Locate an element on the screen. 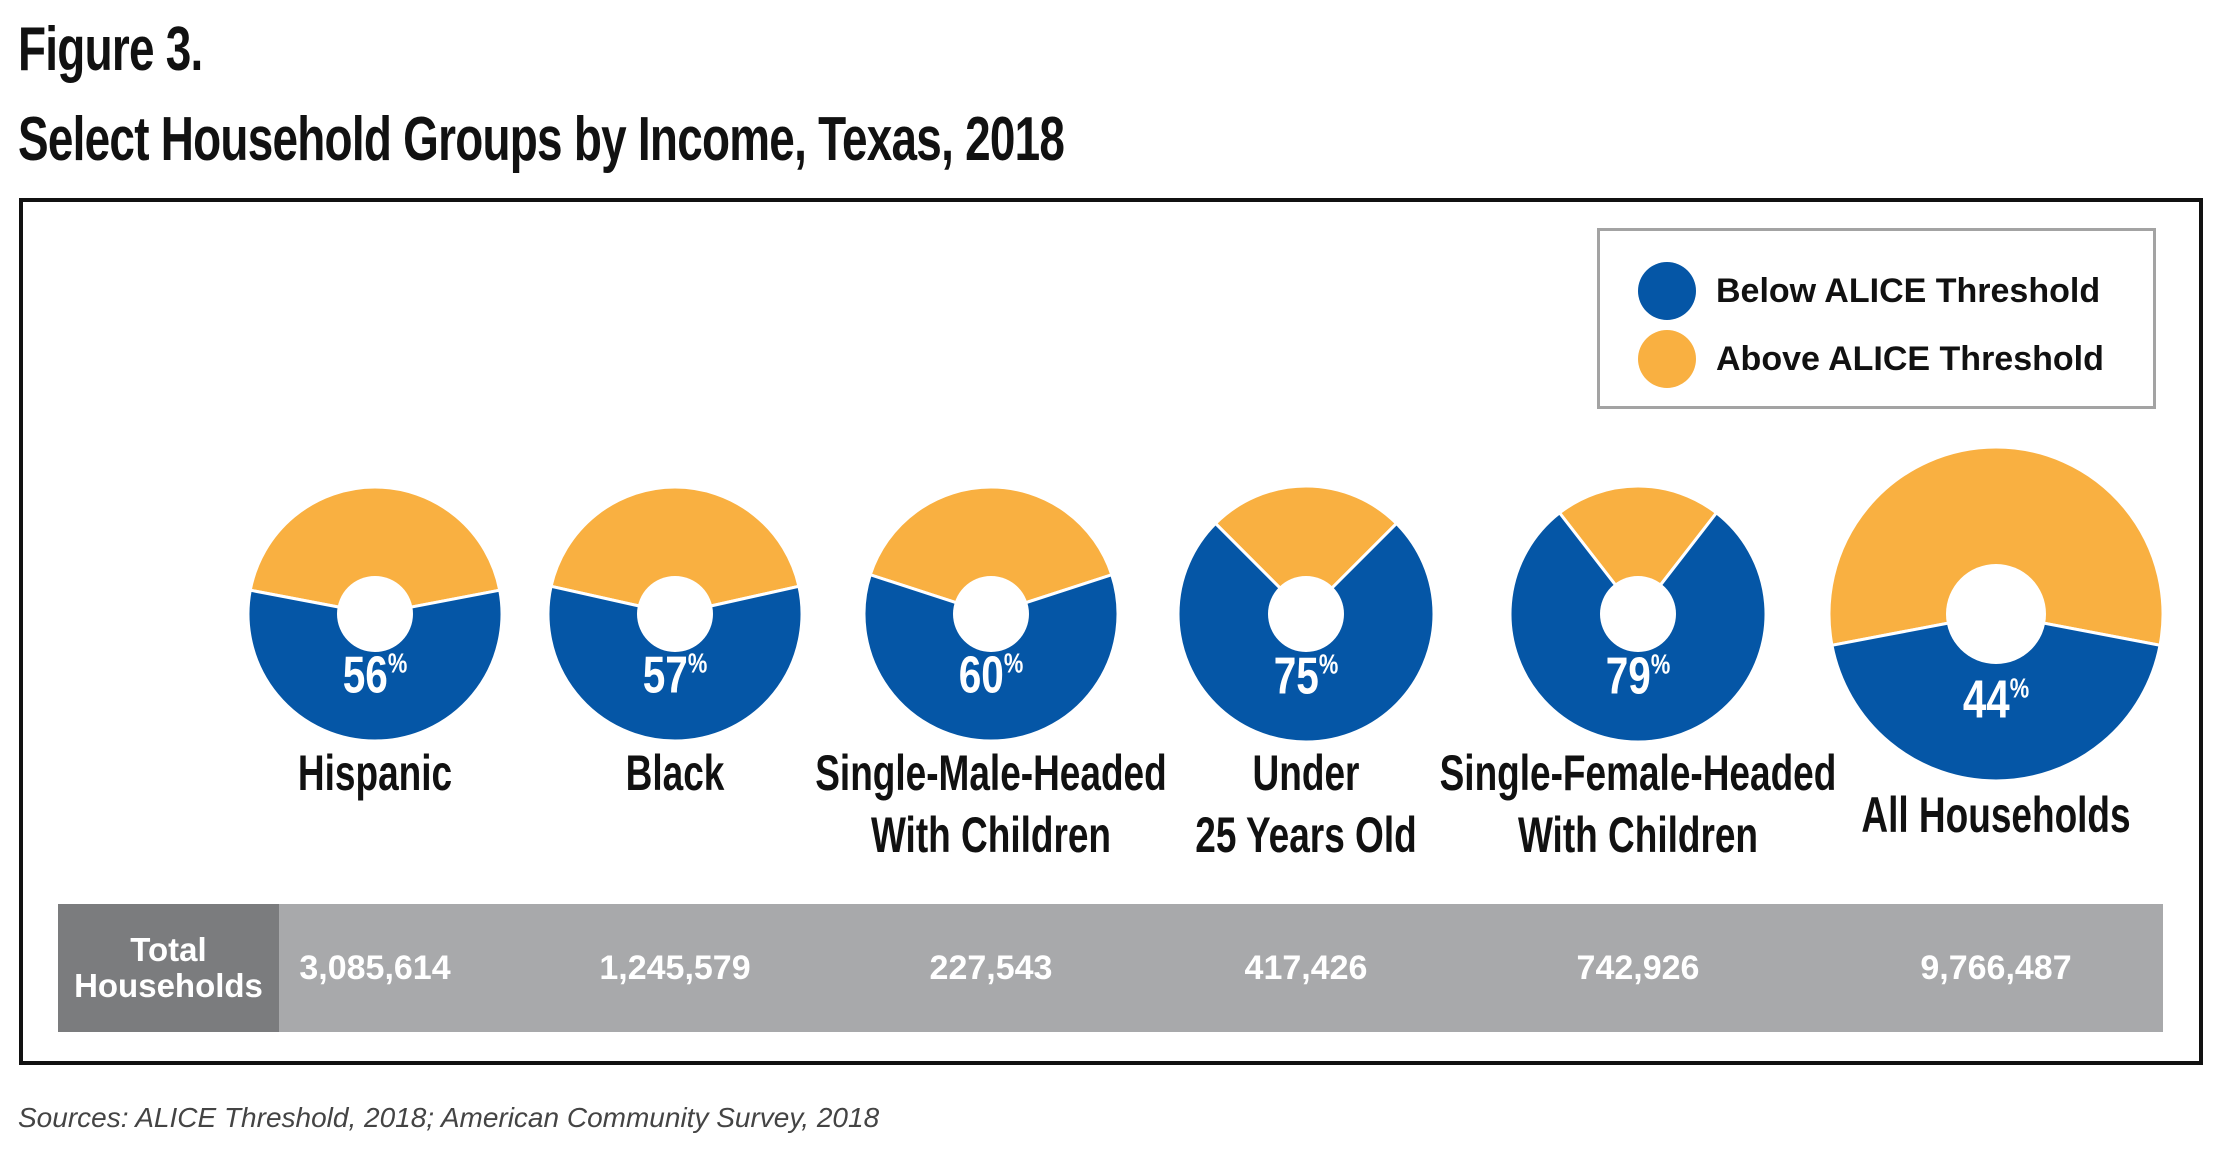  pie-percent-label: 75% is located at coordinates (1306, 676).